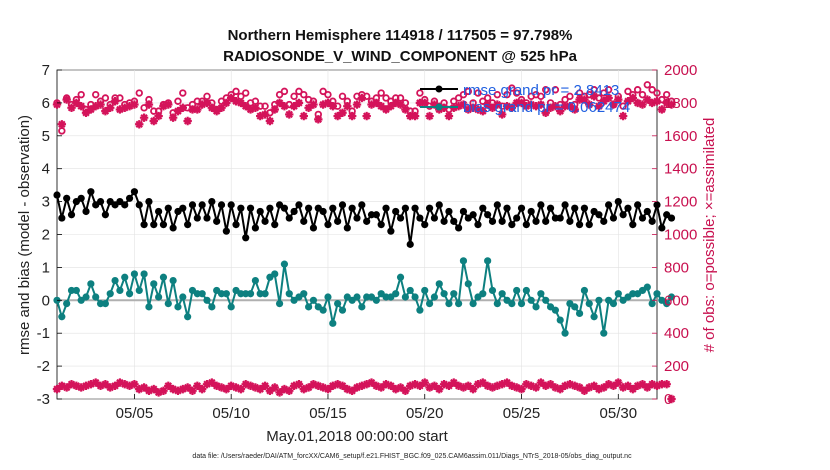 The width and height of the screenshot is (830, 470). What do you see at coordinates (676, 267) in the screenshot?
I see `y2-tick-label: 800` at bounding box center [676, 267].